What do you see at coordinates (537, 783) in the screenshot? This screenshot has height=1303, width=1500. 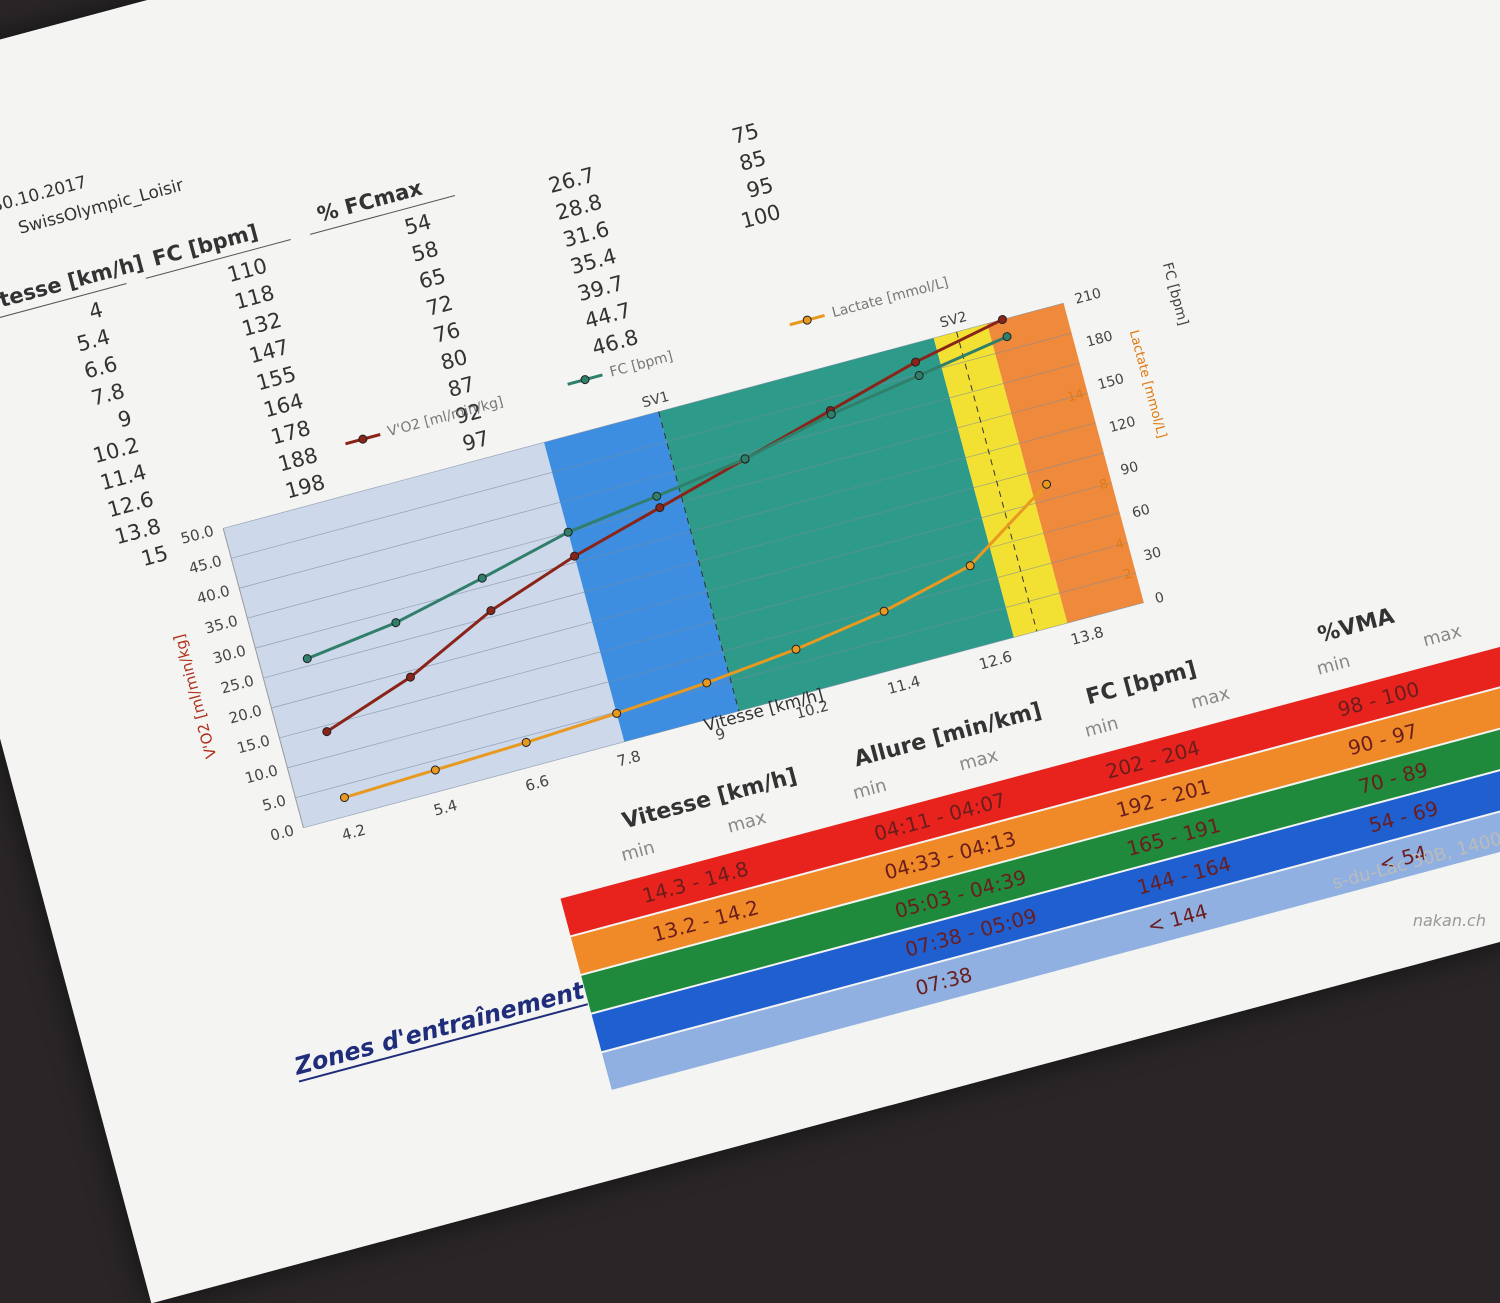 I see `x-tick-label: 6.6` at bounding box center [537, 783].